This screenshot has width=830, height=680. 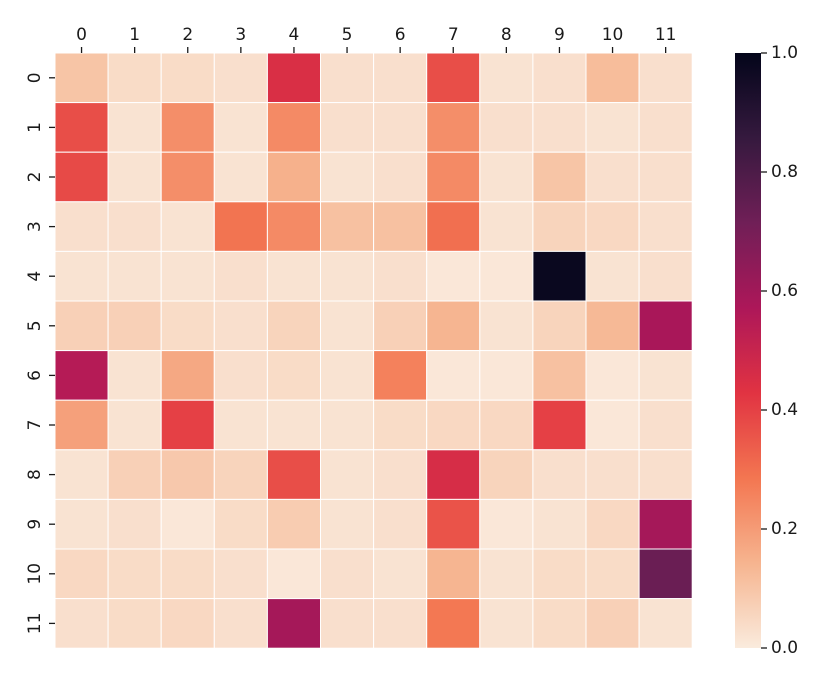 What do you see at coordinates (559, 35) in the screenshot?
I see `x-tick-label-9: 9` at bounding box center [559, 35].